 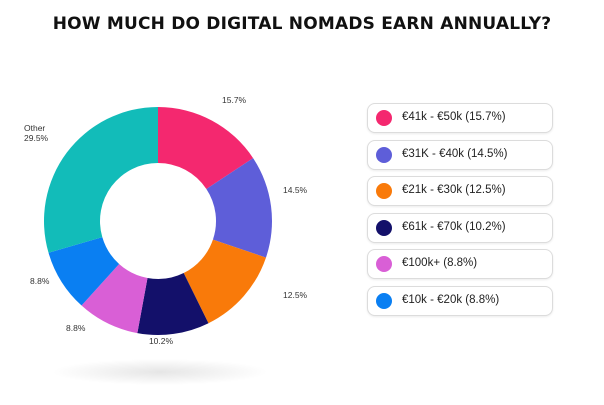 What do you see at coordinates (454, 117) in the screenshot?
I see `legend-label-41-50: €41k - €50k (15.7%)` at bounding box center [454, 117].